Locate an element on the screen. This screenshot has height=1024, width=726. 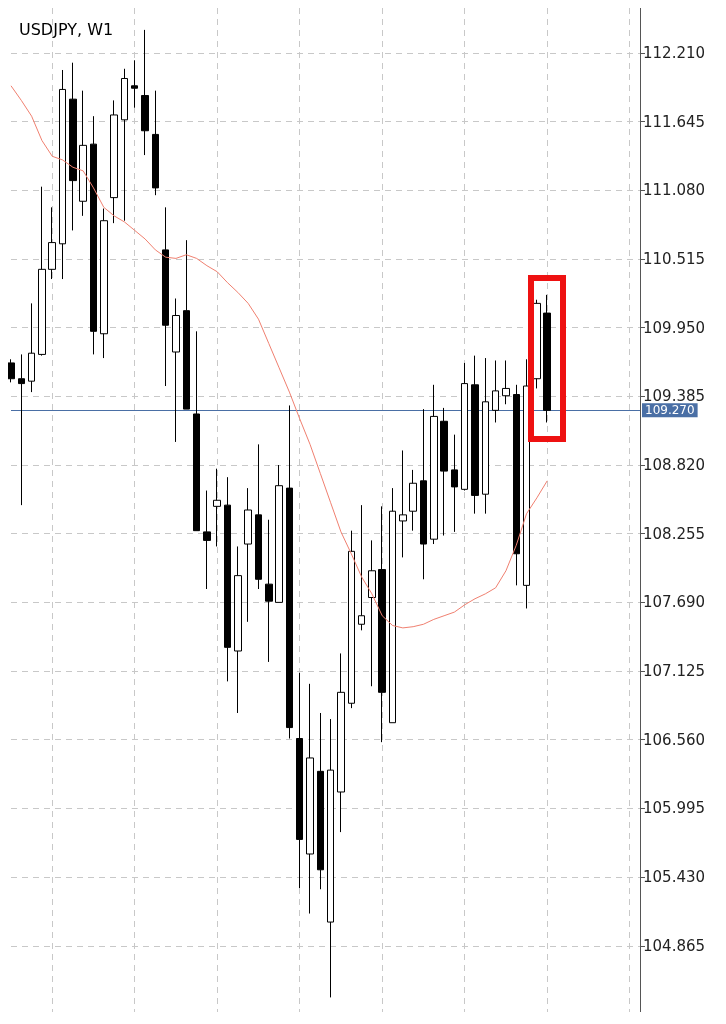
y-tick-label: 109.950 is located at coordinates (674, 327).